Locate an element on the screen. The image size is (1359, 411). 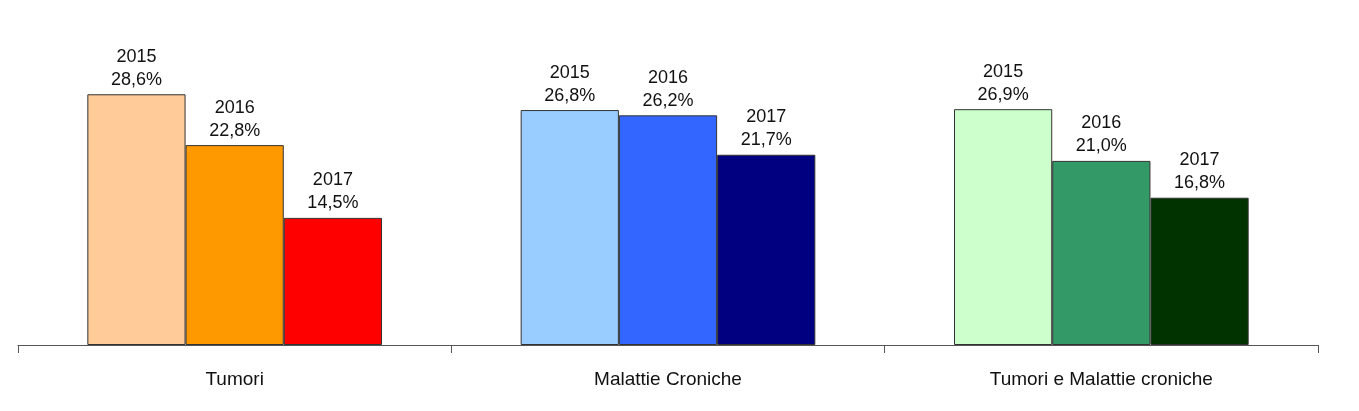
data-label: 22,8% is located at coordinates (235, 129).